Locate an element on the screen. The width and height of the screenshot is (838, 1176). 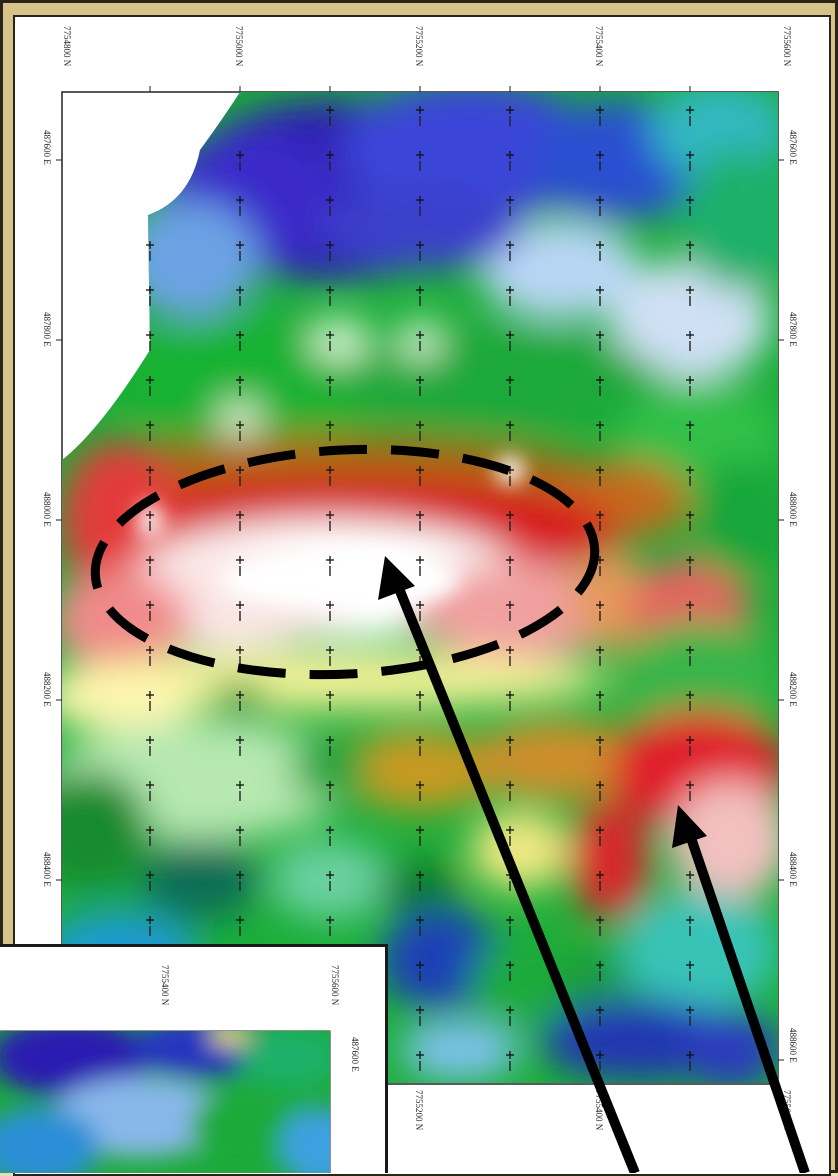
inset-easting-label: 487600 E is located at coordinates (355, 1054).